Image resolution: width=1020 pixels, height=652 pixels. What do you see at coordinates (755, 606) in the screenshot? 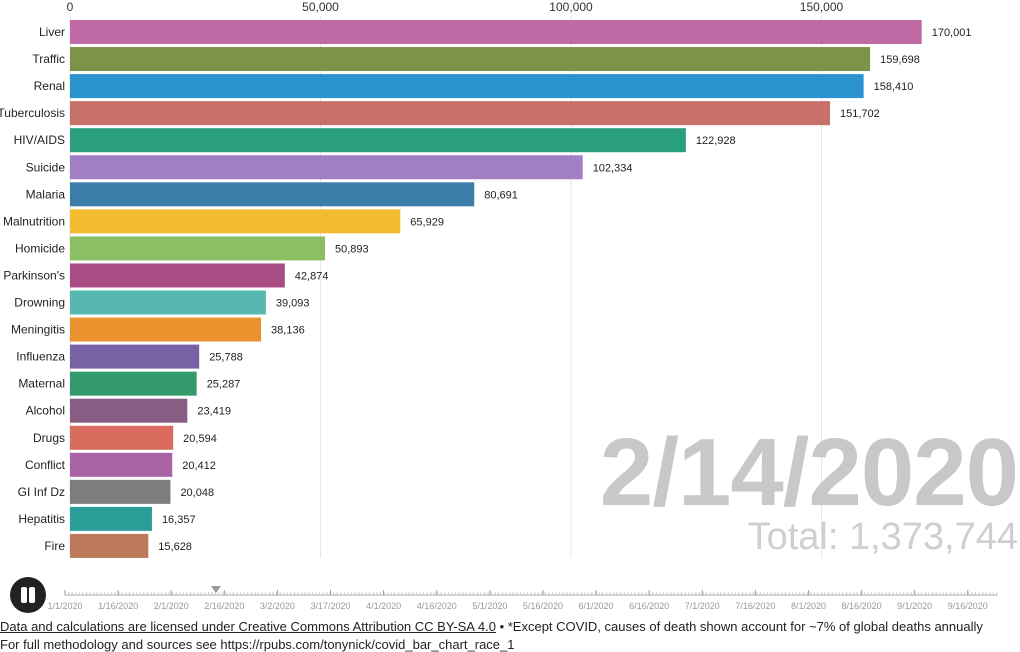
I see `timeline-label: 7/16/2020` at bounding box center [755, 606].